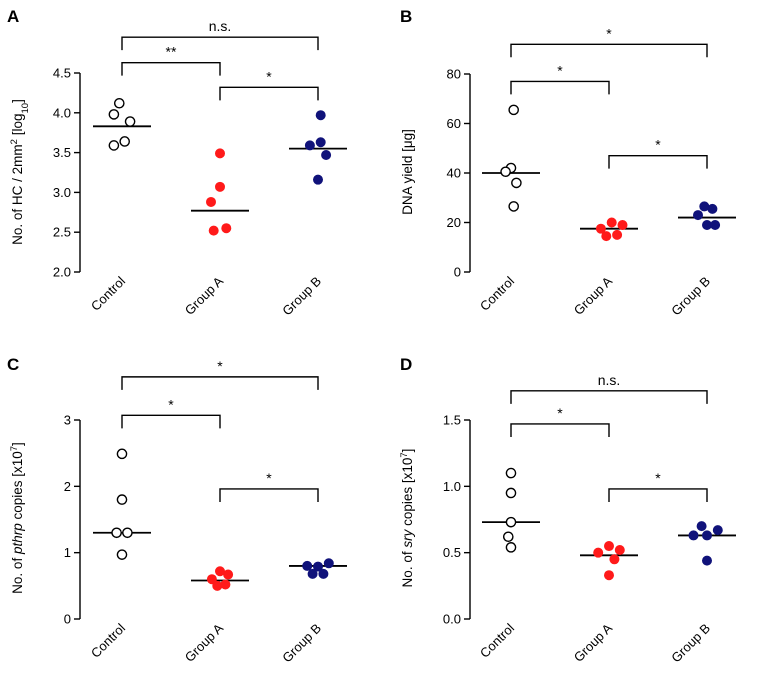 The width and height of the screenshot is (765, 674). What do you see at coordinates (13, 16) in the screenshot?
I see `panel-letter: A` at bounding box center [13, 16].